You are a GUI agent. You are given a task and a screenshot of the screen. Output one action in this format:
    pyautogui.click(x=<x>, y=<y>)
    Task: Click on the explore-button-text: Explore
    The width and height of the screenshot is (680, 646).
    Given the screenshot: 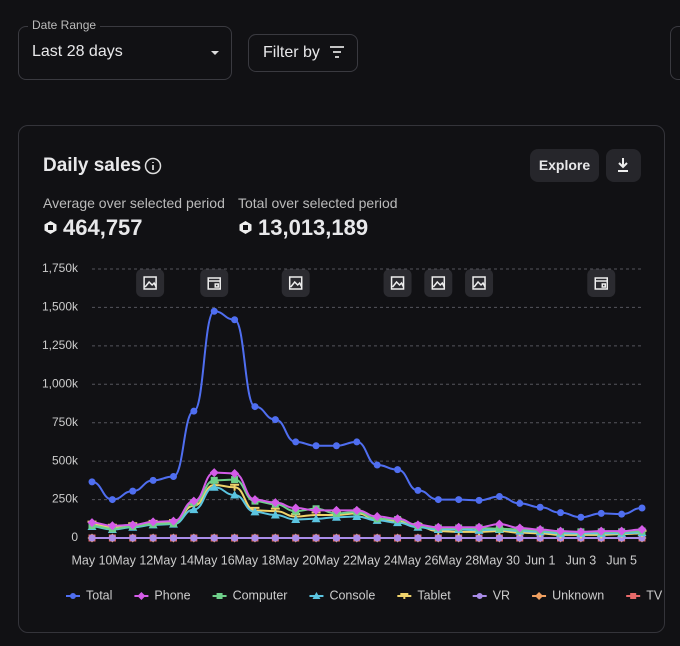 What is the action you would take?
    pyautogui.click(x=564, y=165)
    